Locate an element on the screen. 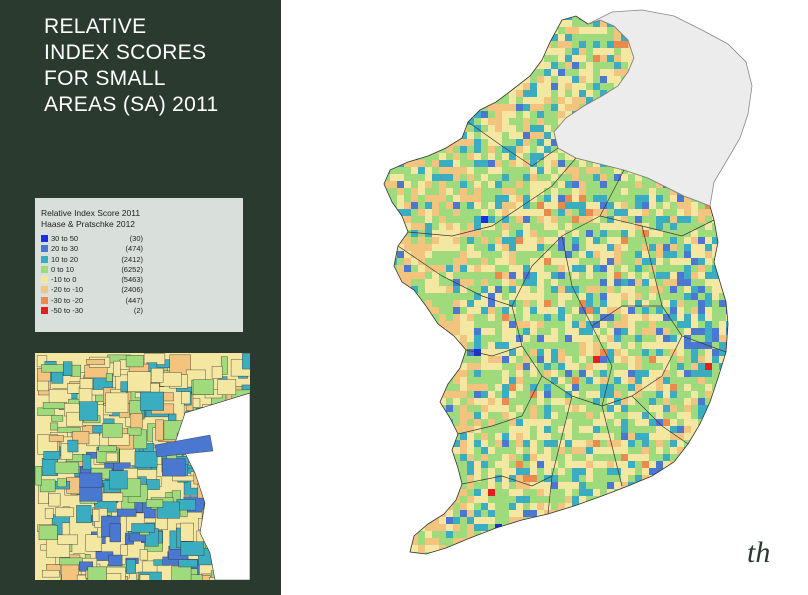 The width and height of the screenshot is (808, 595). legend-subtitle: Haase & Pratschke 2012 is located at coordinates (88, 224).